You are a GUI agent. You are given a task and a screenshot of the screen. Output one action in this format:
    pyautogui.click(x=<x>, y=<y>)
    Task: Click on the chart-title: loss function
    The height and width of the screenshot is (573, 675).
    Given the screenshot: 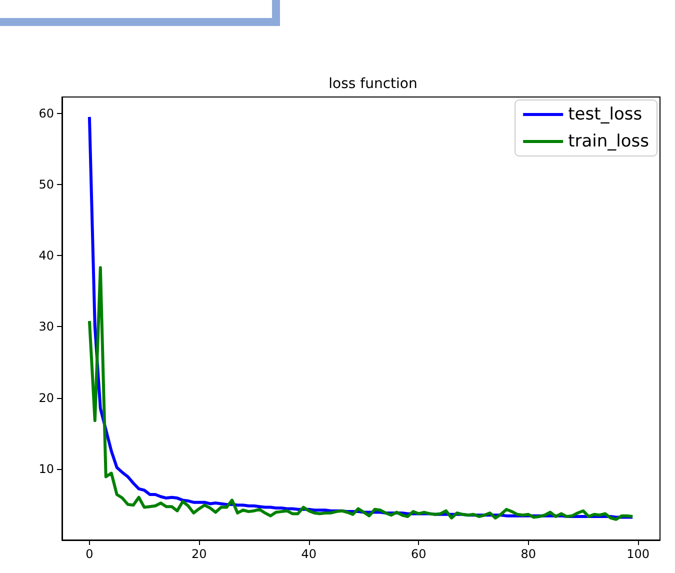 What is the action you would take?
    pyautogui.click(x=373, y=84)
    